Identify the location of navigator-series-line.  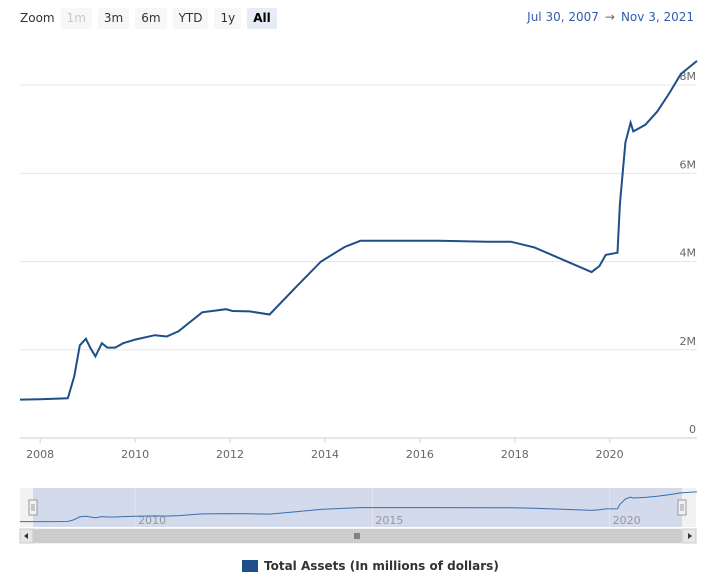
(359, 507).